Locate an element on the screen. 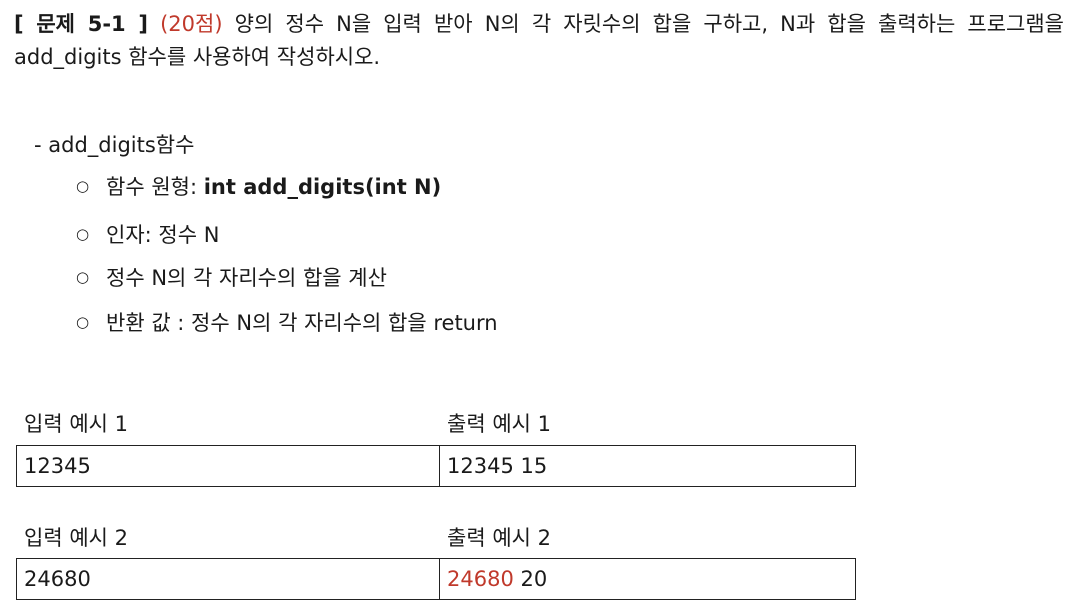 The height and width of the screenshot is (610, 1079). input-example-2-label: 입력 예시 2 is located at coordinates (76, 538).